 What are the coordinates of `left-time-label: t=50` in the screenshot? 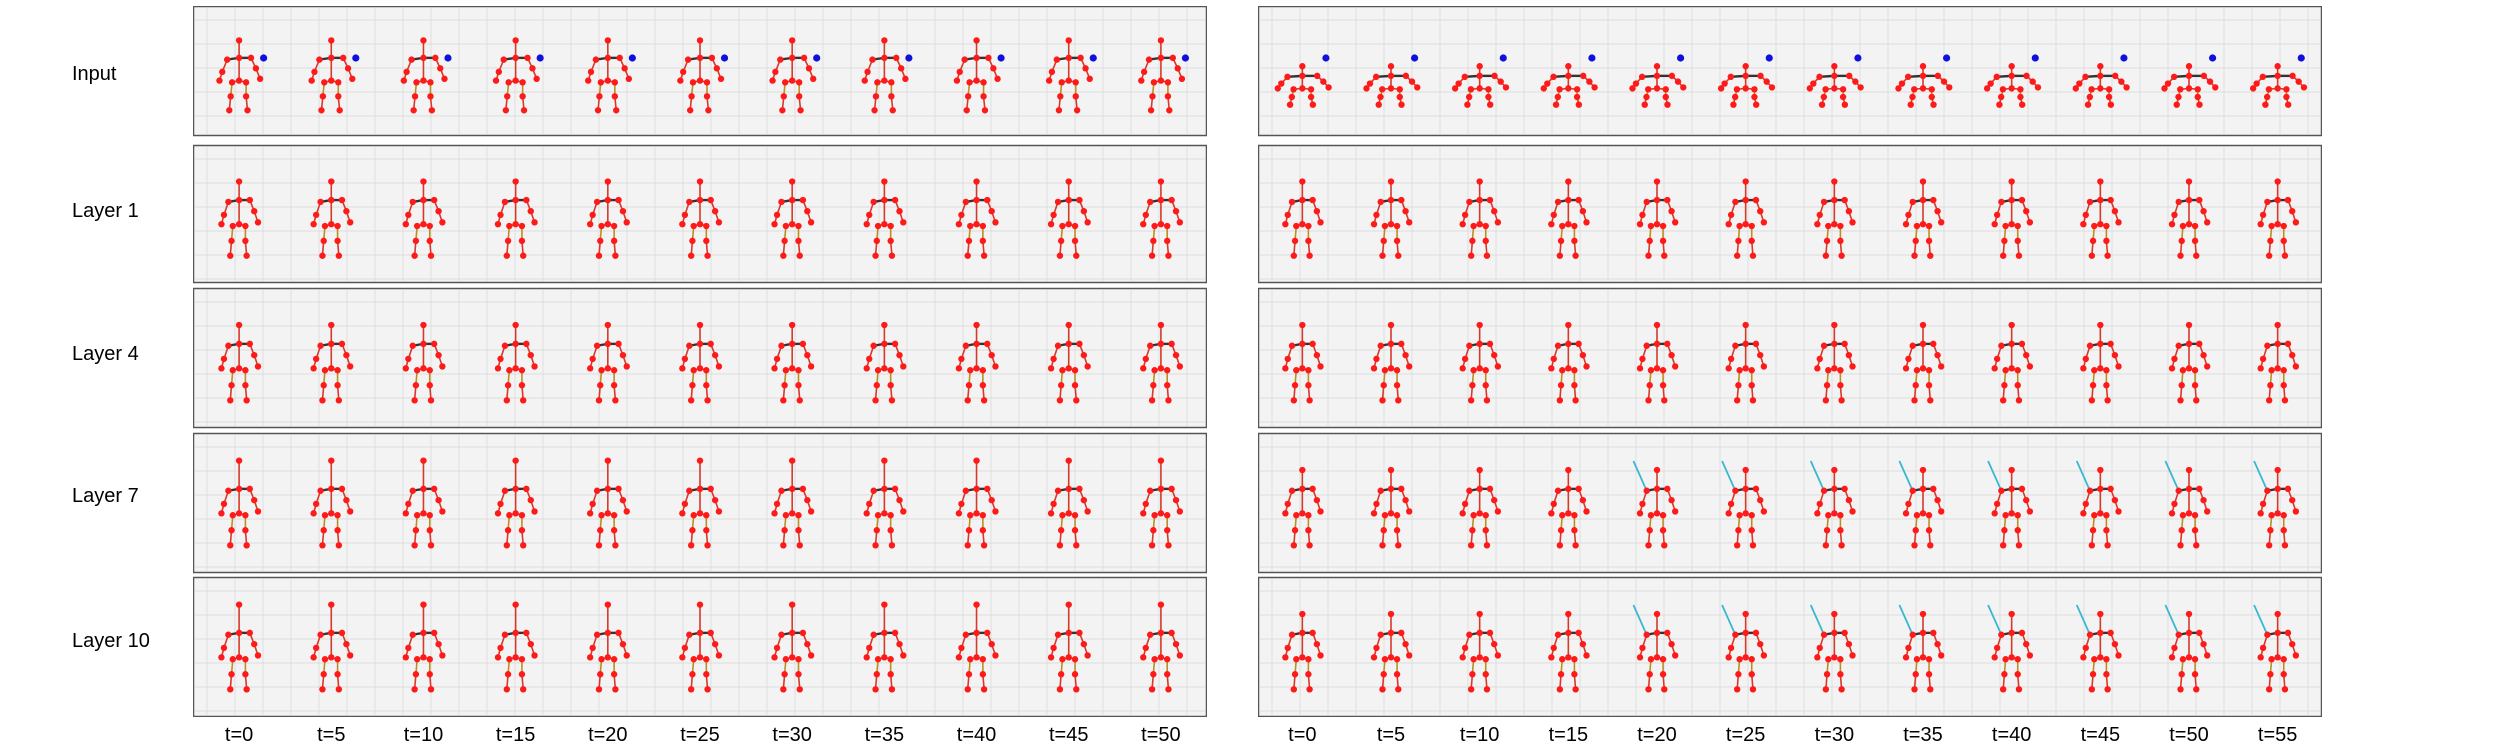 It's located at (1161, 735).